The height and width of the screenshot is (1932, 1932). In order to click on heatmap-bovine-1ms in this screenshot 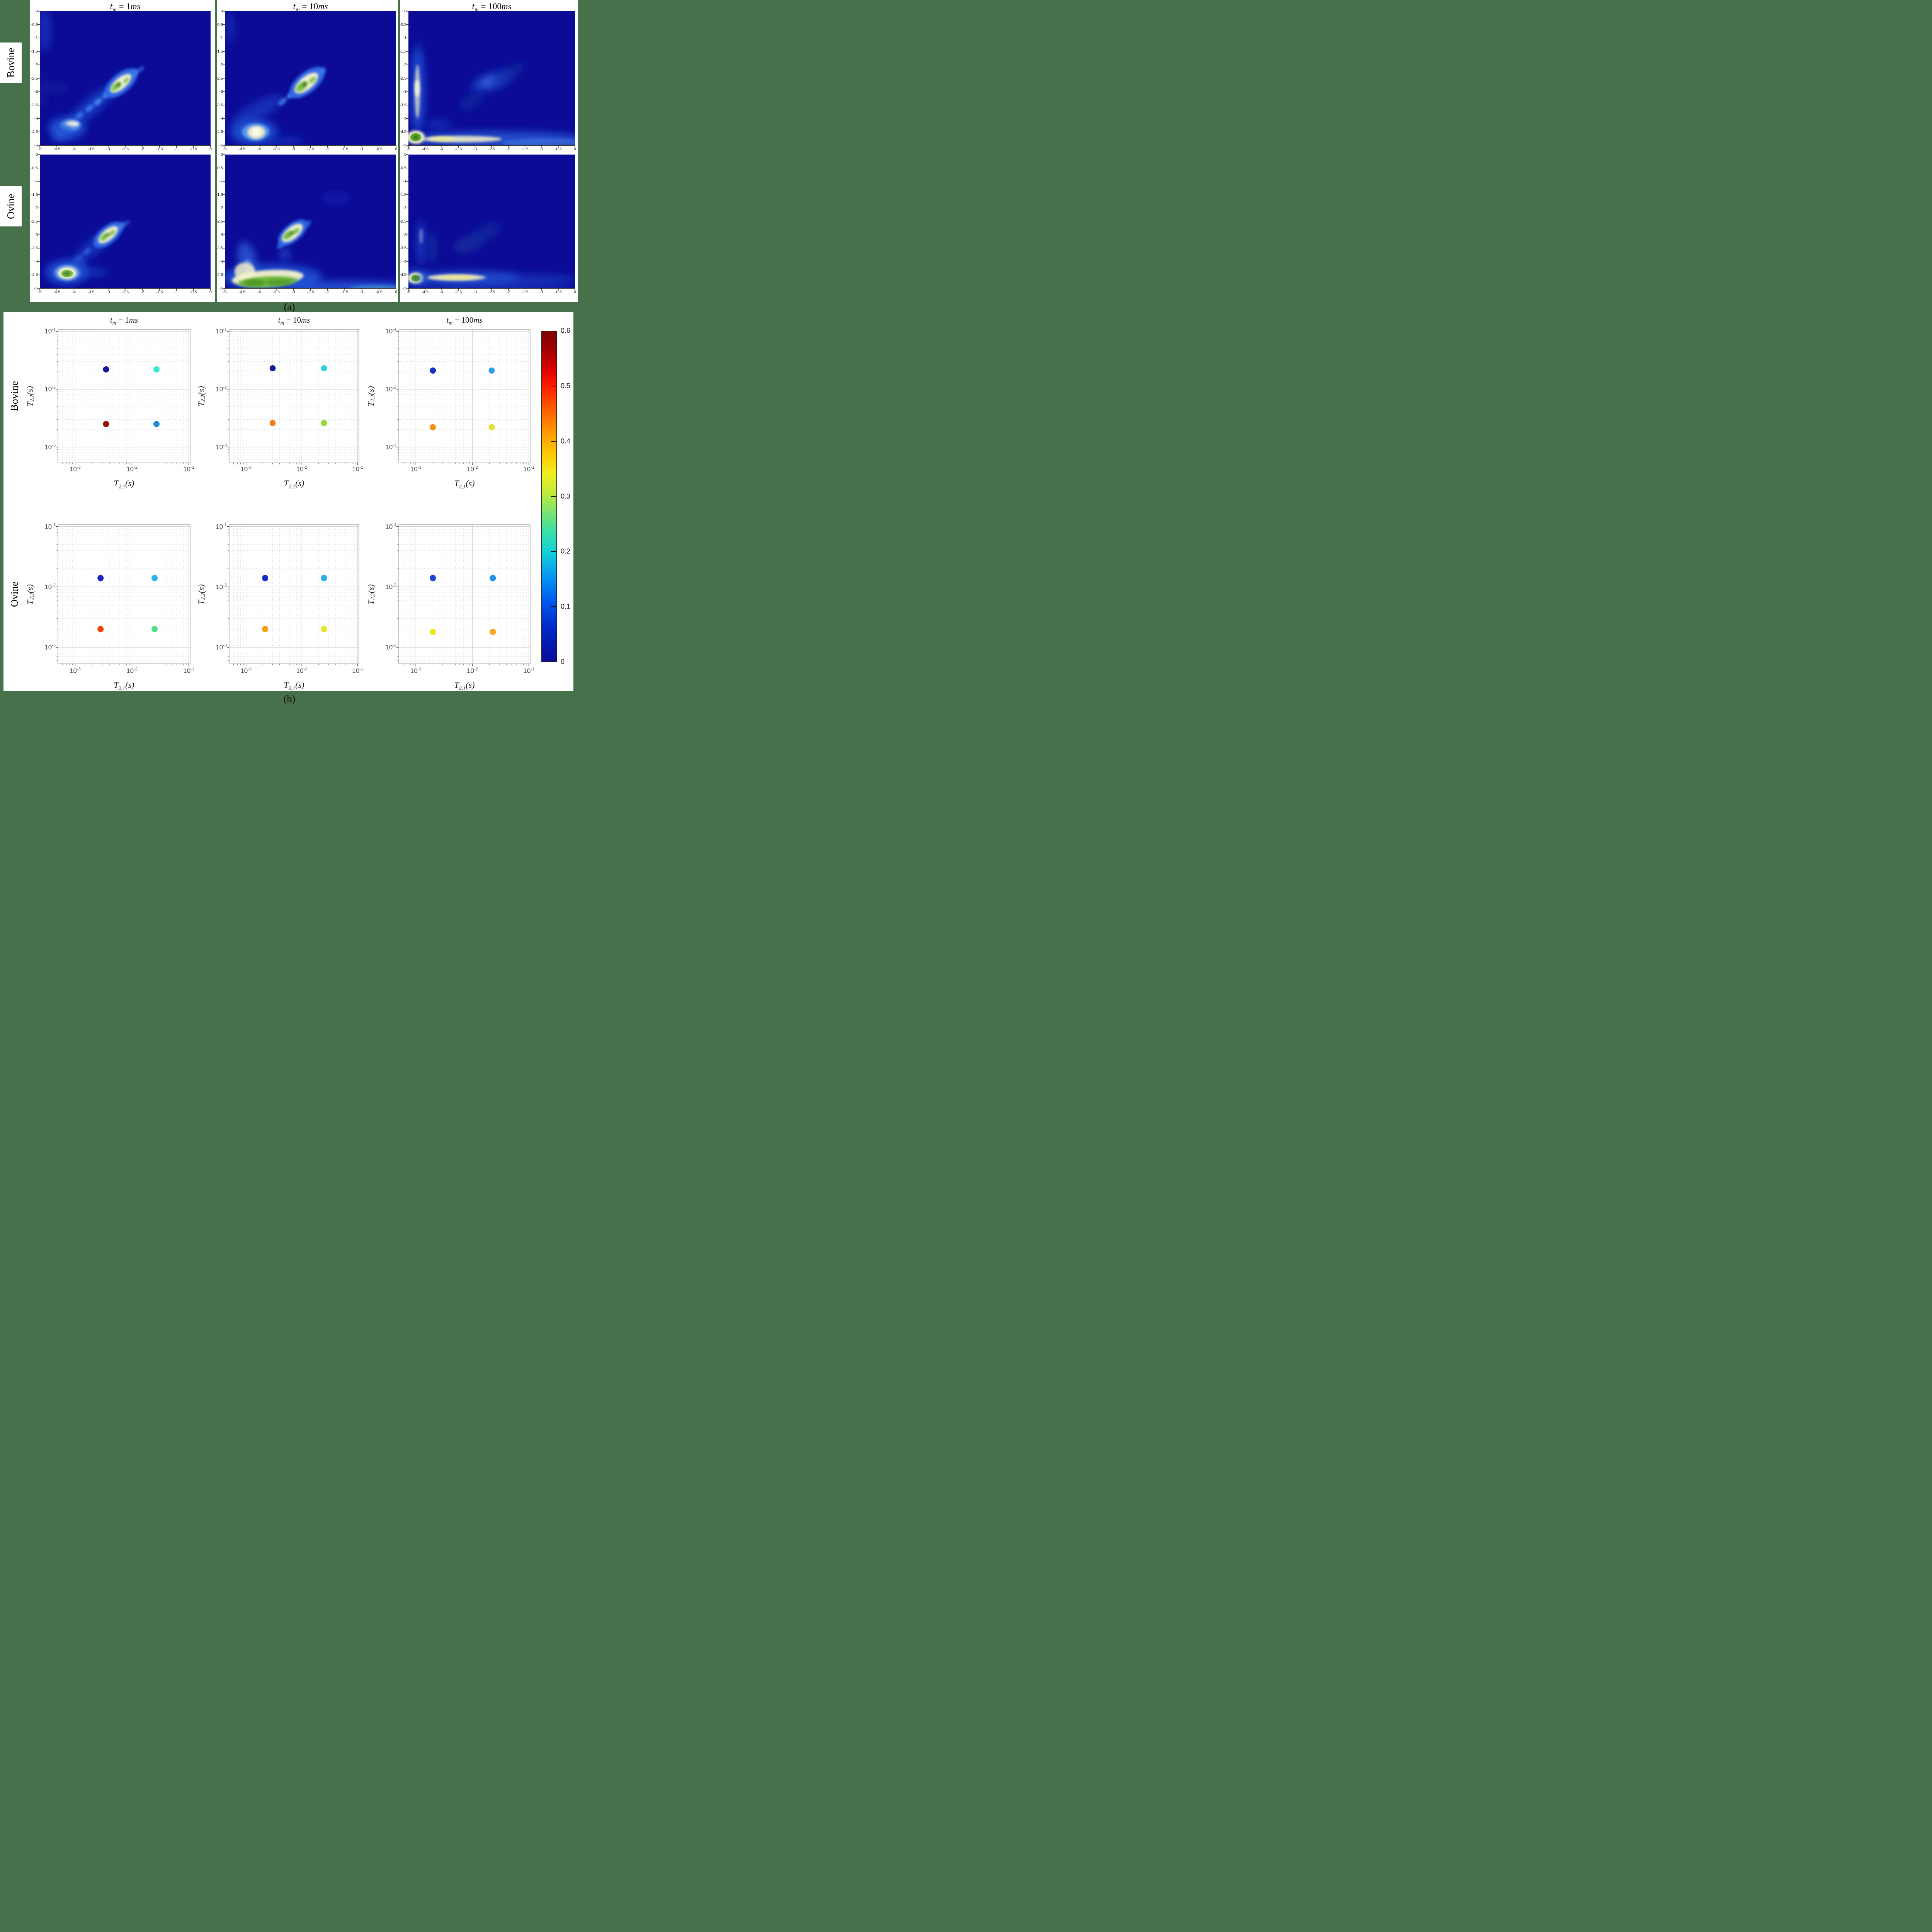, I will do `click(124, 79)`.